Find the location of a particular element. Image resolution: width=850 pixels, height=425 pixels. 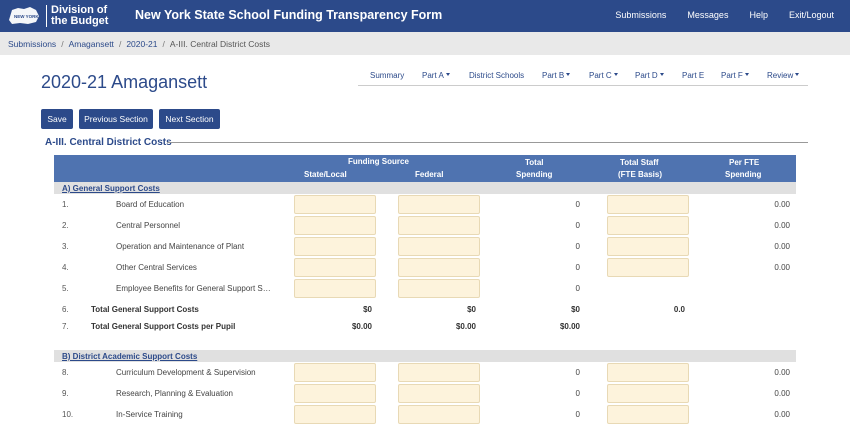

header-total-staff-line2: (FTE Basis) is located at coordinates (640, 174).